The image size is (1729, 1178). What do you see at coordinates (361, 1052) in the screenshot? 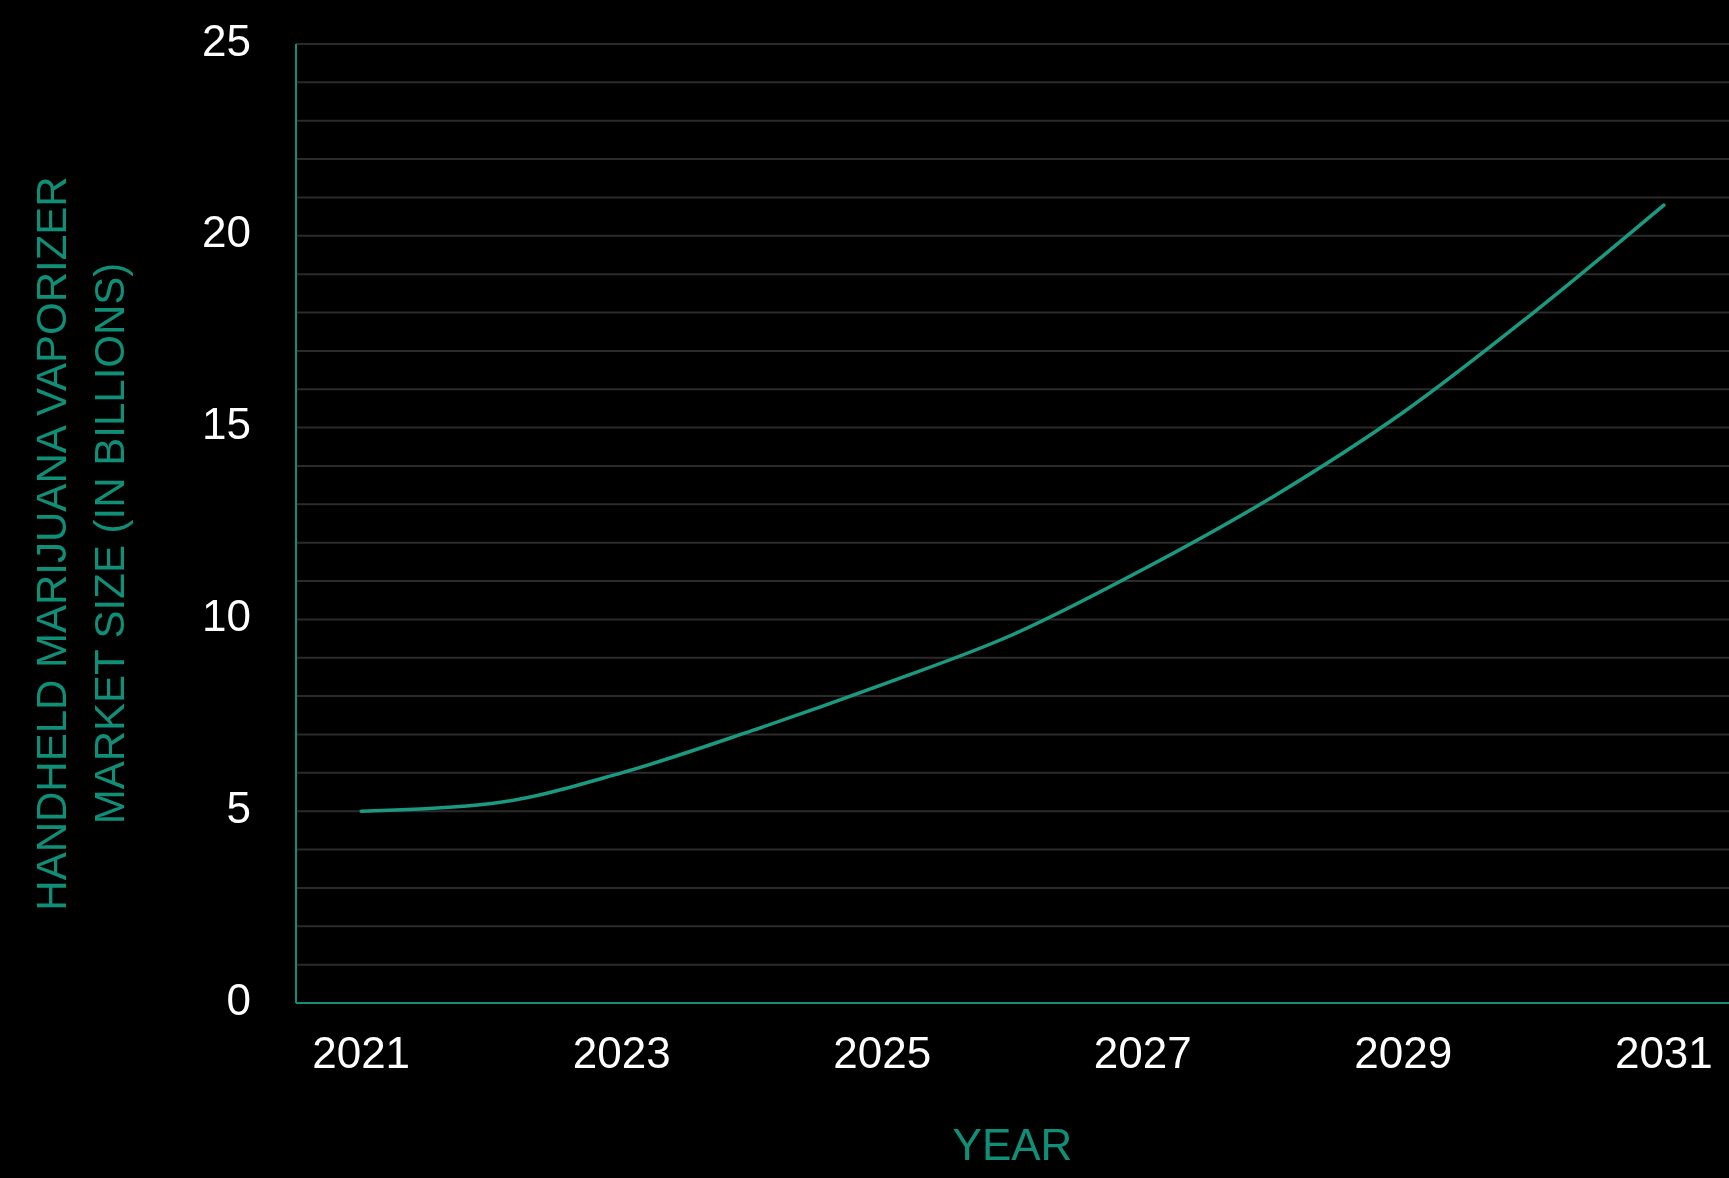
I see `x-tick-label: 2021` at bounding box center [361, 1052].